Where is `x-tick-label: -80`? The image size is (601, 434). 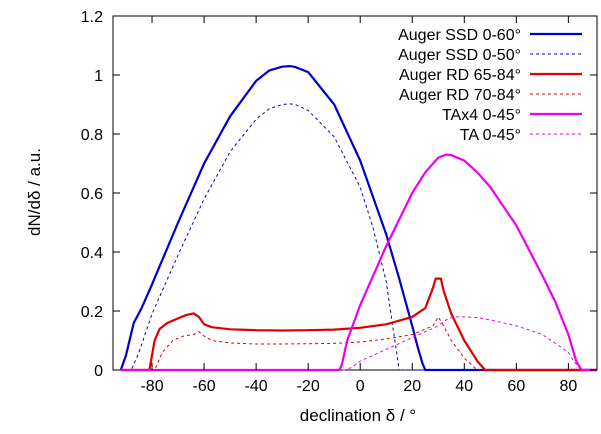
x-tick-label: -80 is located at coordinates (151, 386).